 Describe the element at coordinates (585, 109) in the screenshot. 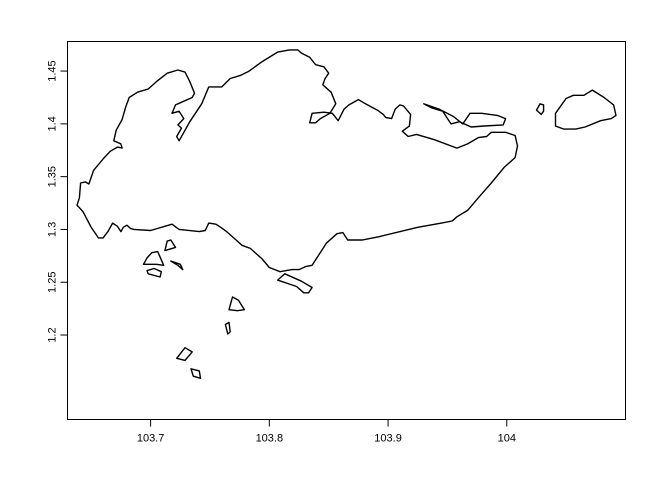

I see `map-polygon-pulau-tekong` at that location.